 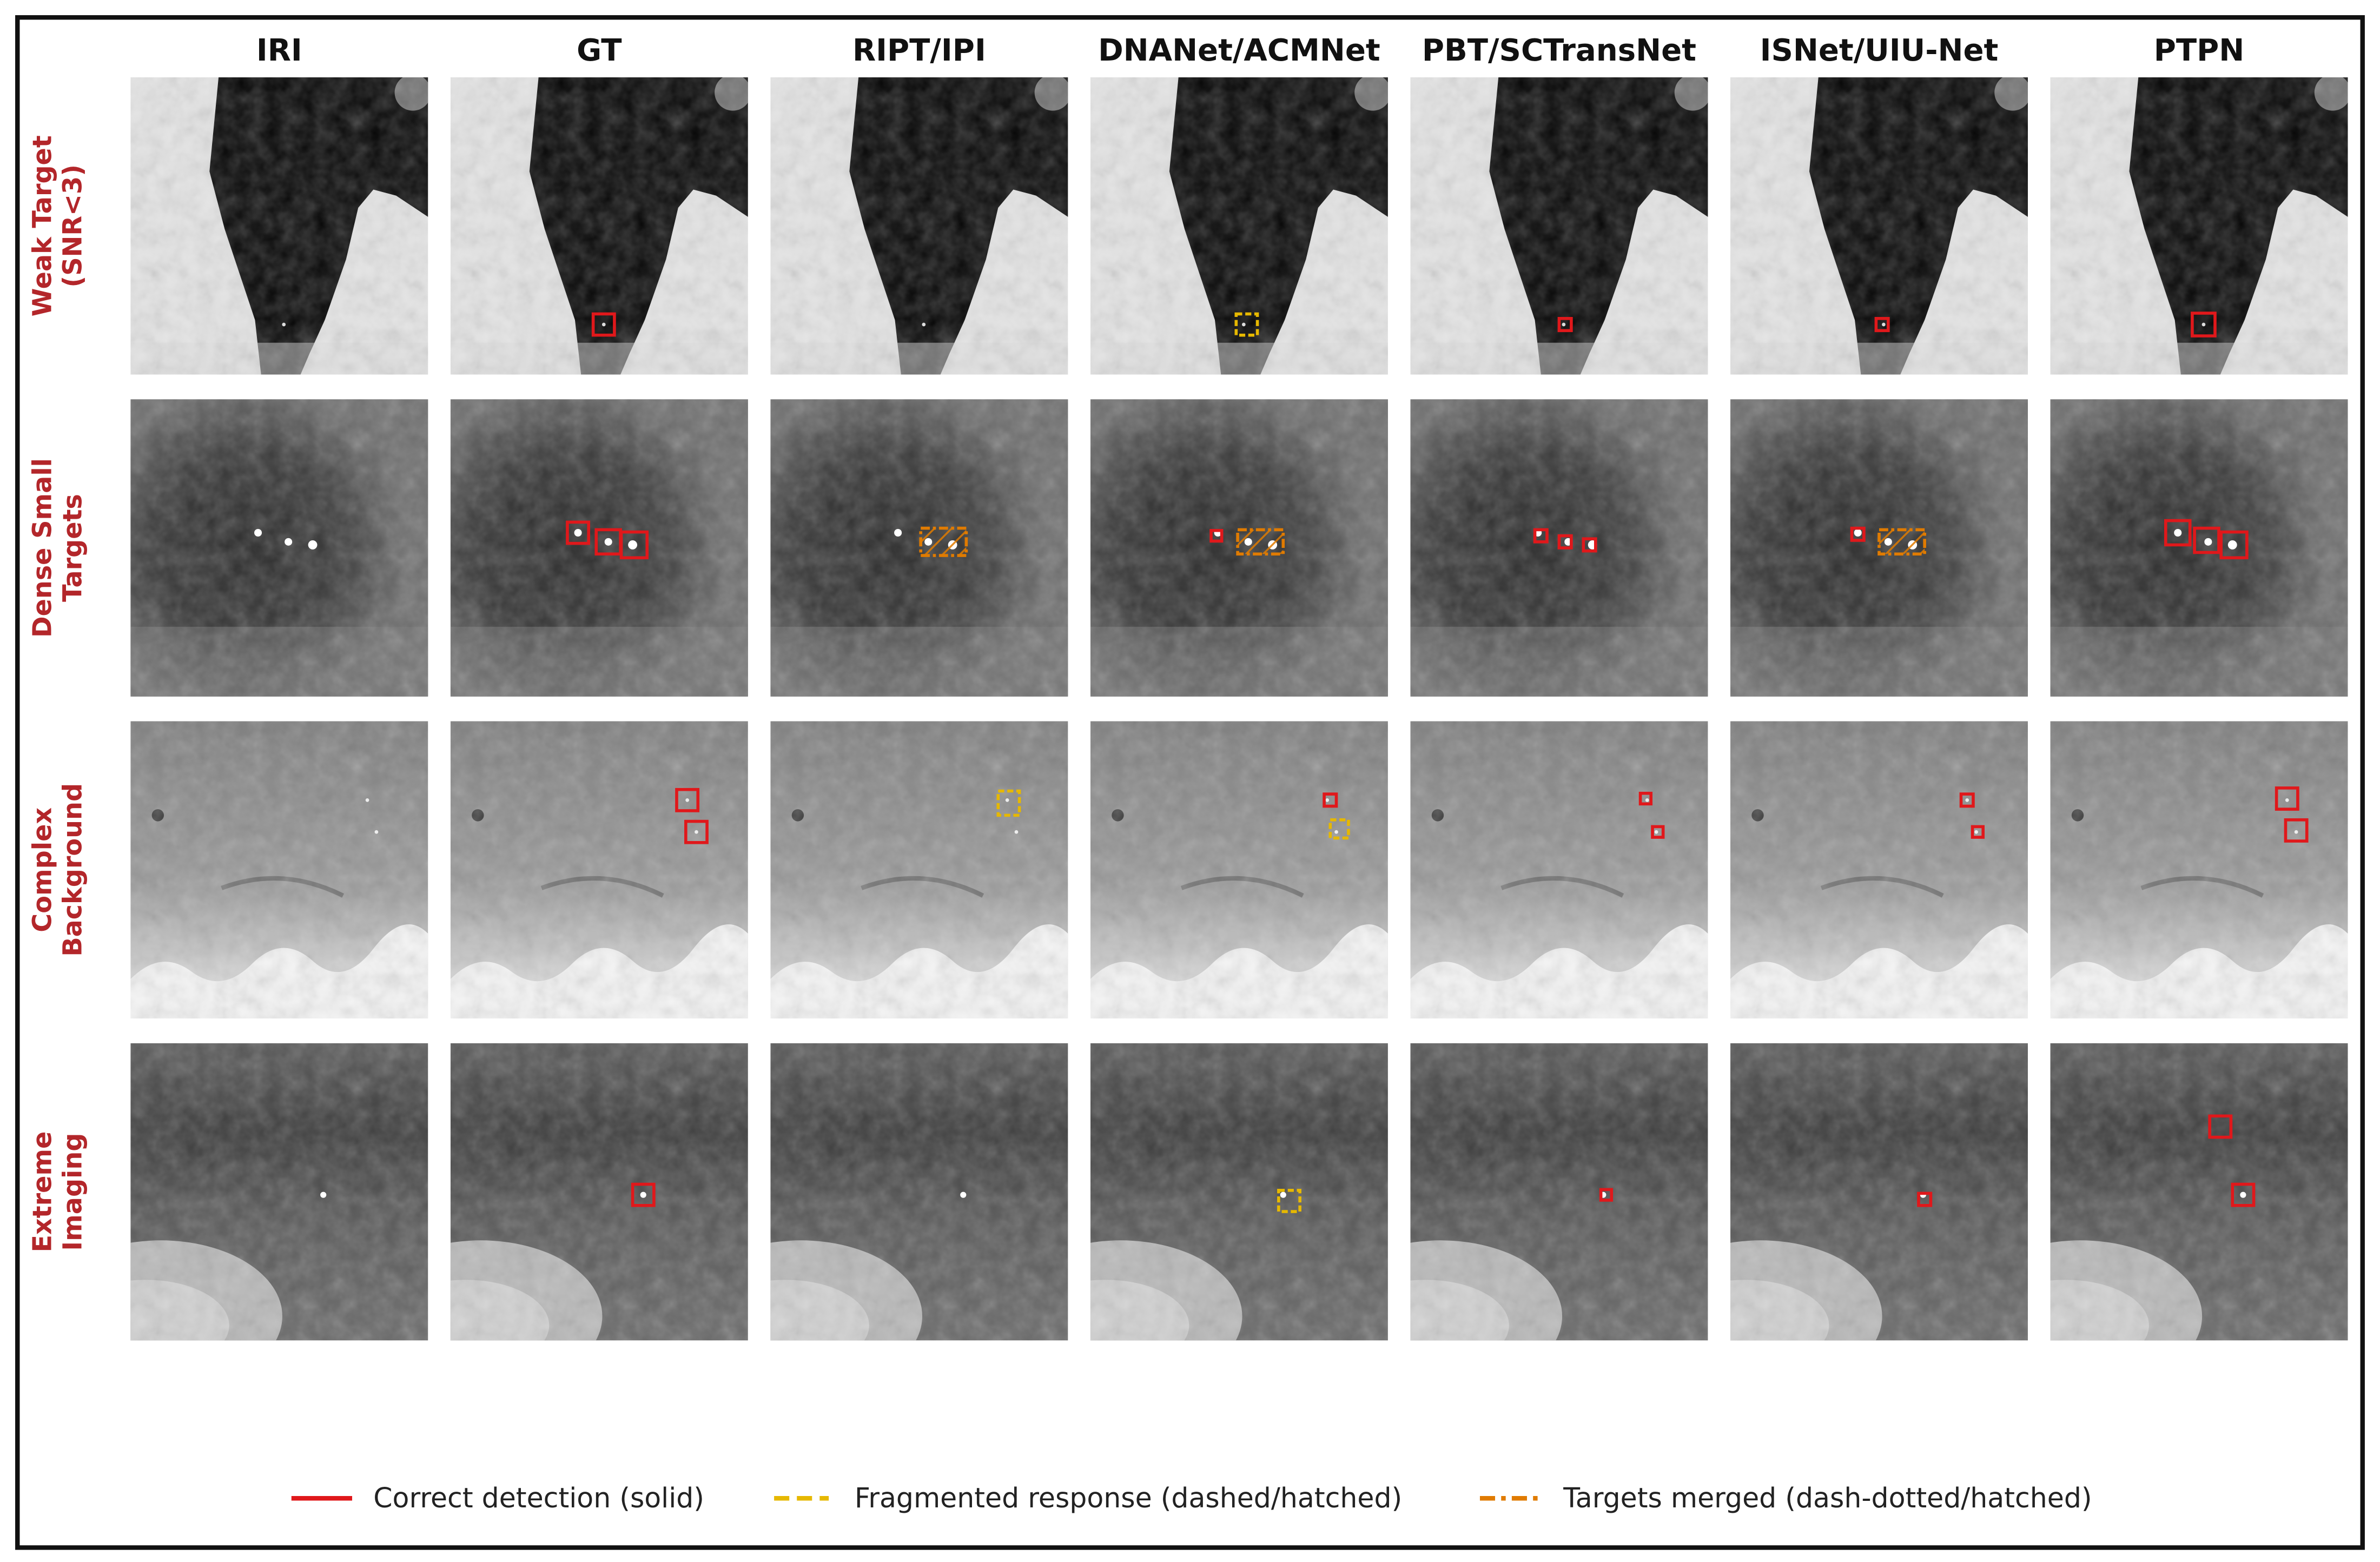 I want to click on column-header: DNANet/ACMNet, so click(x=1239, y=50).